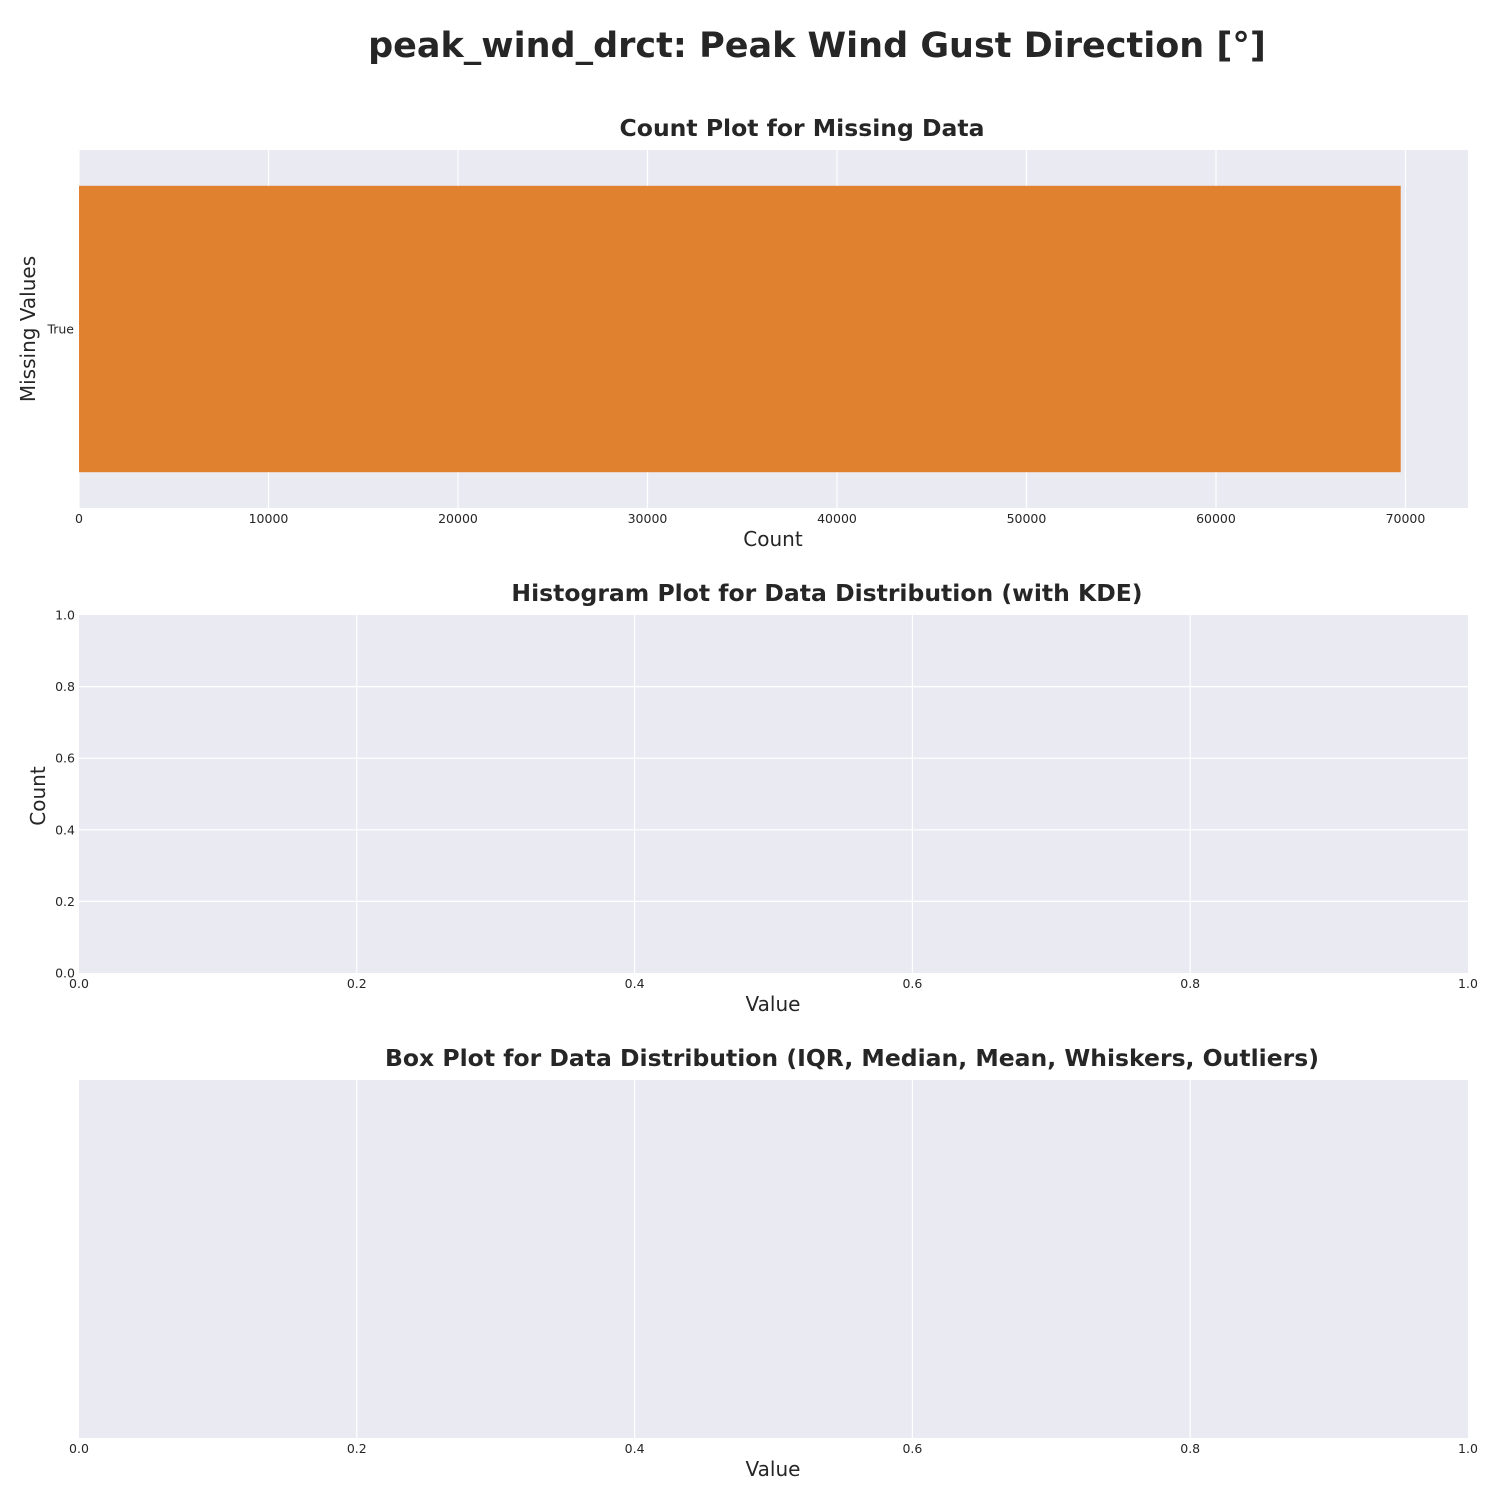  What do you see at coordinates (773, 1469) in the screenshot?
I see `box-plot-x-label: Value` at bounding box center [773, 1469].